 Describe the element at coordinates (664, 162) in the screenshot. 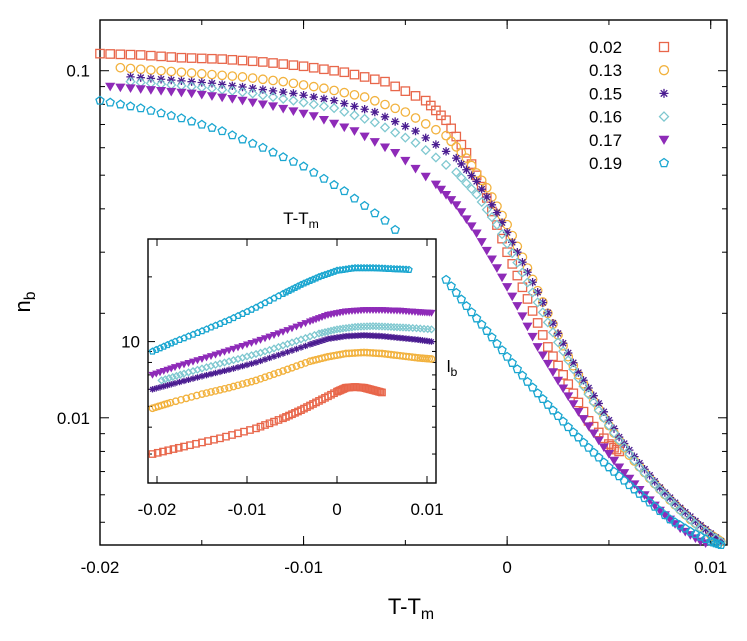

I see `legend-marker` at that location.